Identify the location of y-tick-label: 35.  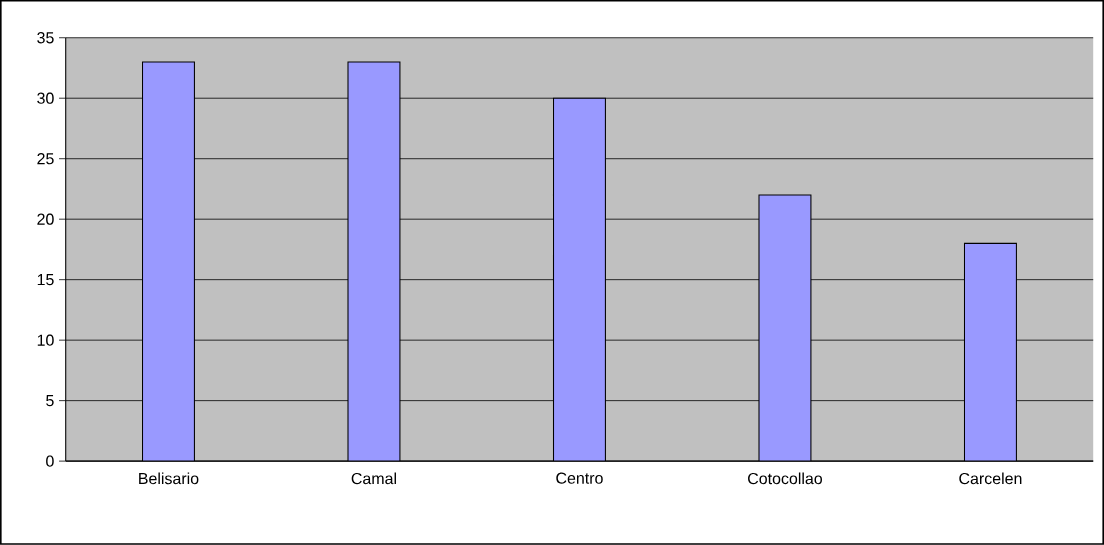
(45, 38).